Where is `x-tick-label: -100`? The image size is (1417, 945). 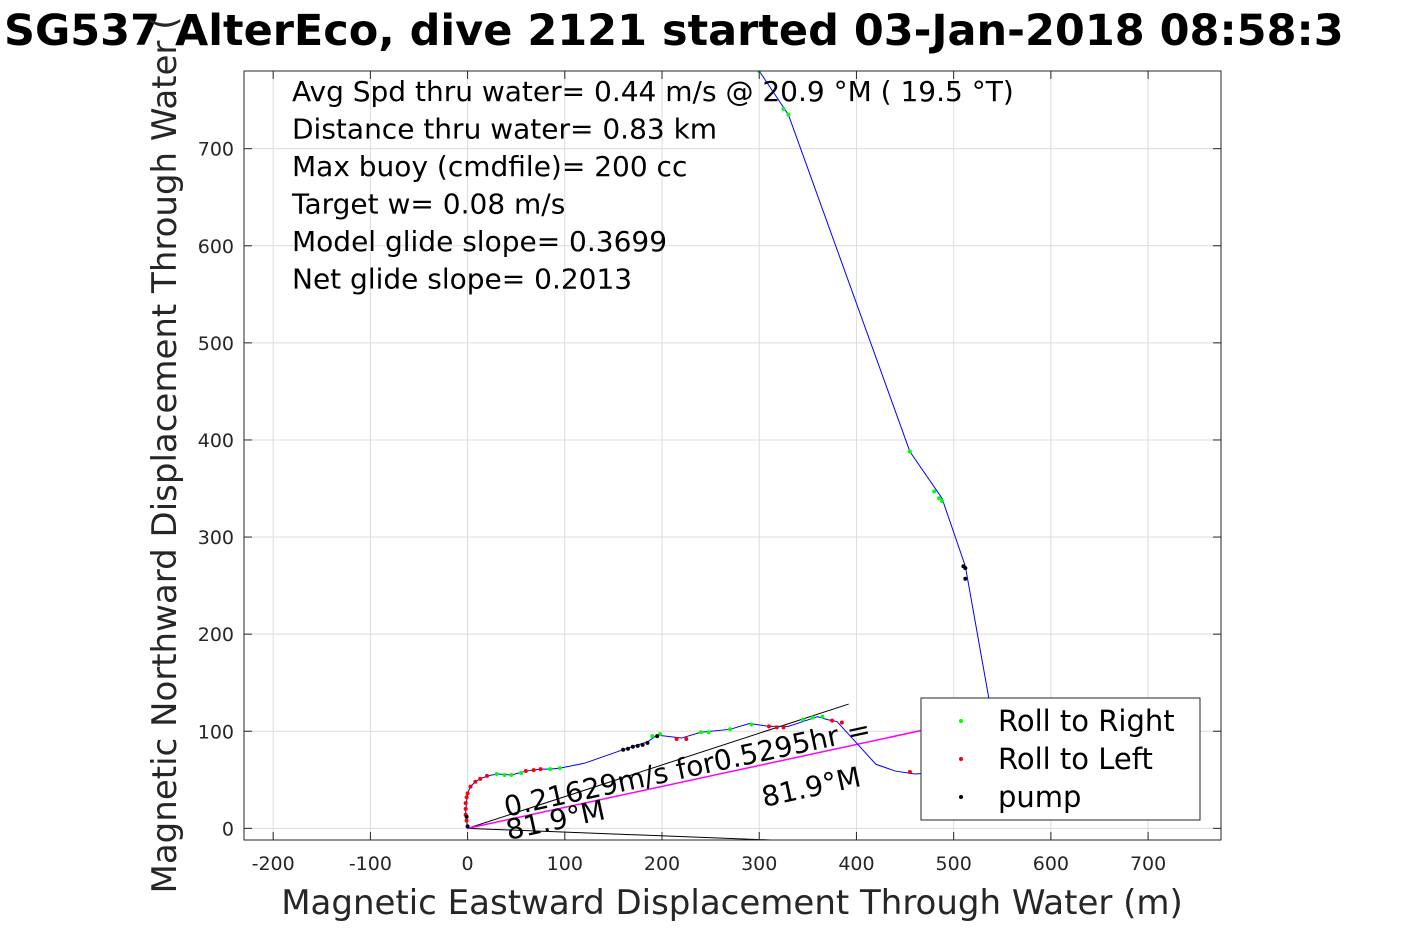 x-tick-label: -100 is located at coordinates (370, 864).